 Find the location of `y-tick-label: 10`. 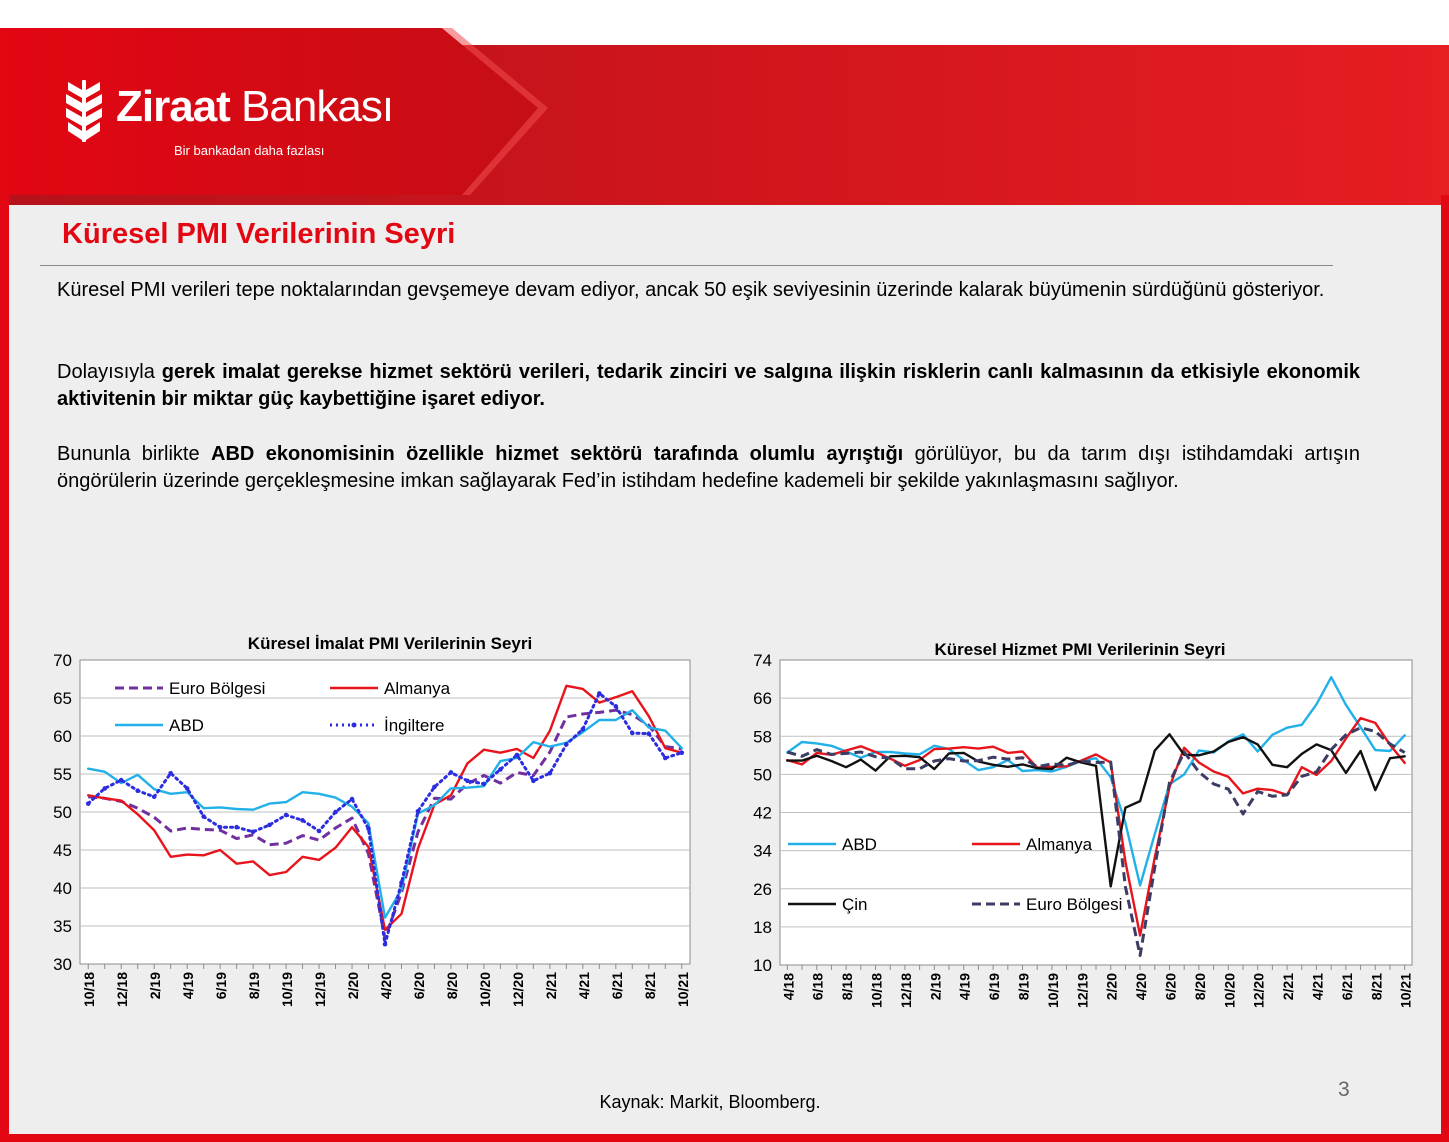

y-tick-label: 10 is located at coordinates (762, 965).